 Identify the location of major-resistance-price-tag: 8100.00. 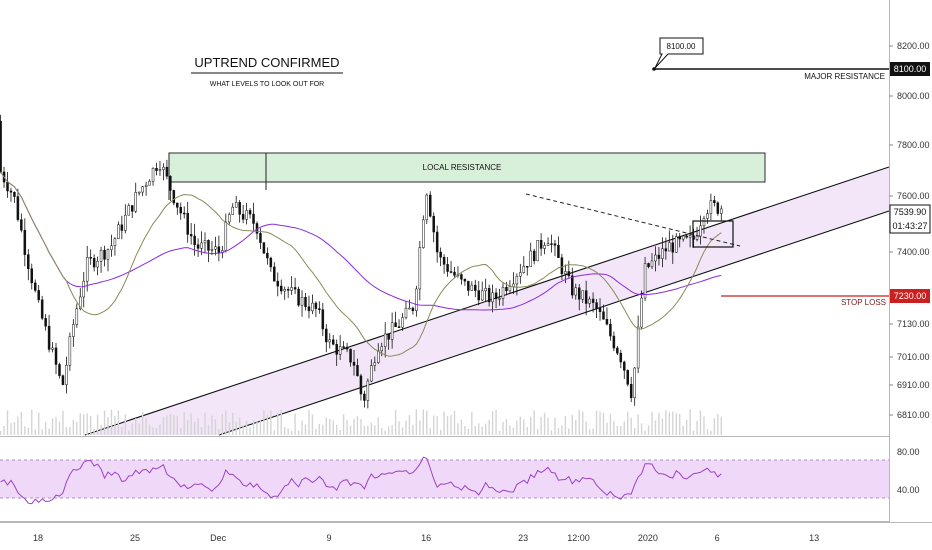
(910, 69).